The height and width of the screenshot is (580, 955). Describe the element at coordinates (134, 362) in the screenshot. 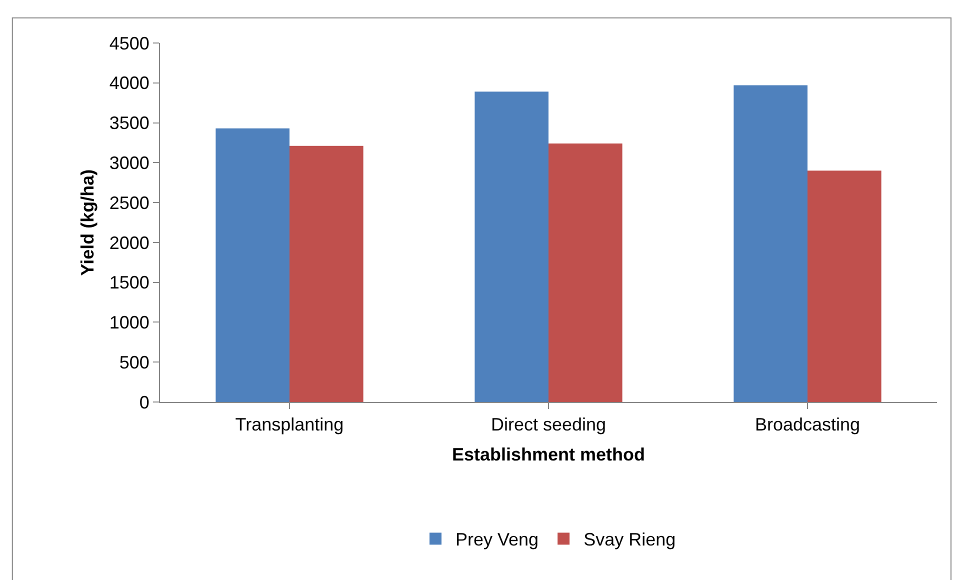

I see `y-tick-label: 500` at that location.